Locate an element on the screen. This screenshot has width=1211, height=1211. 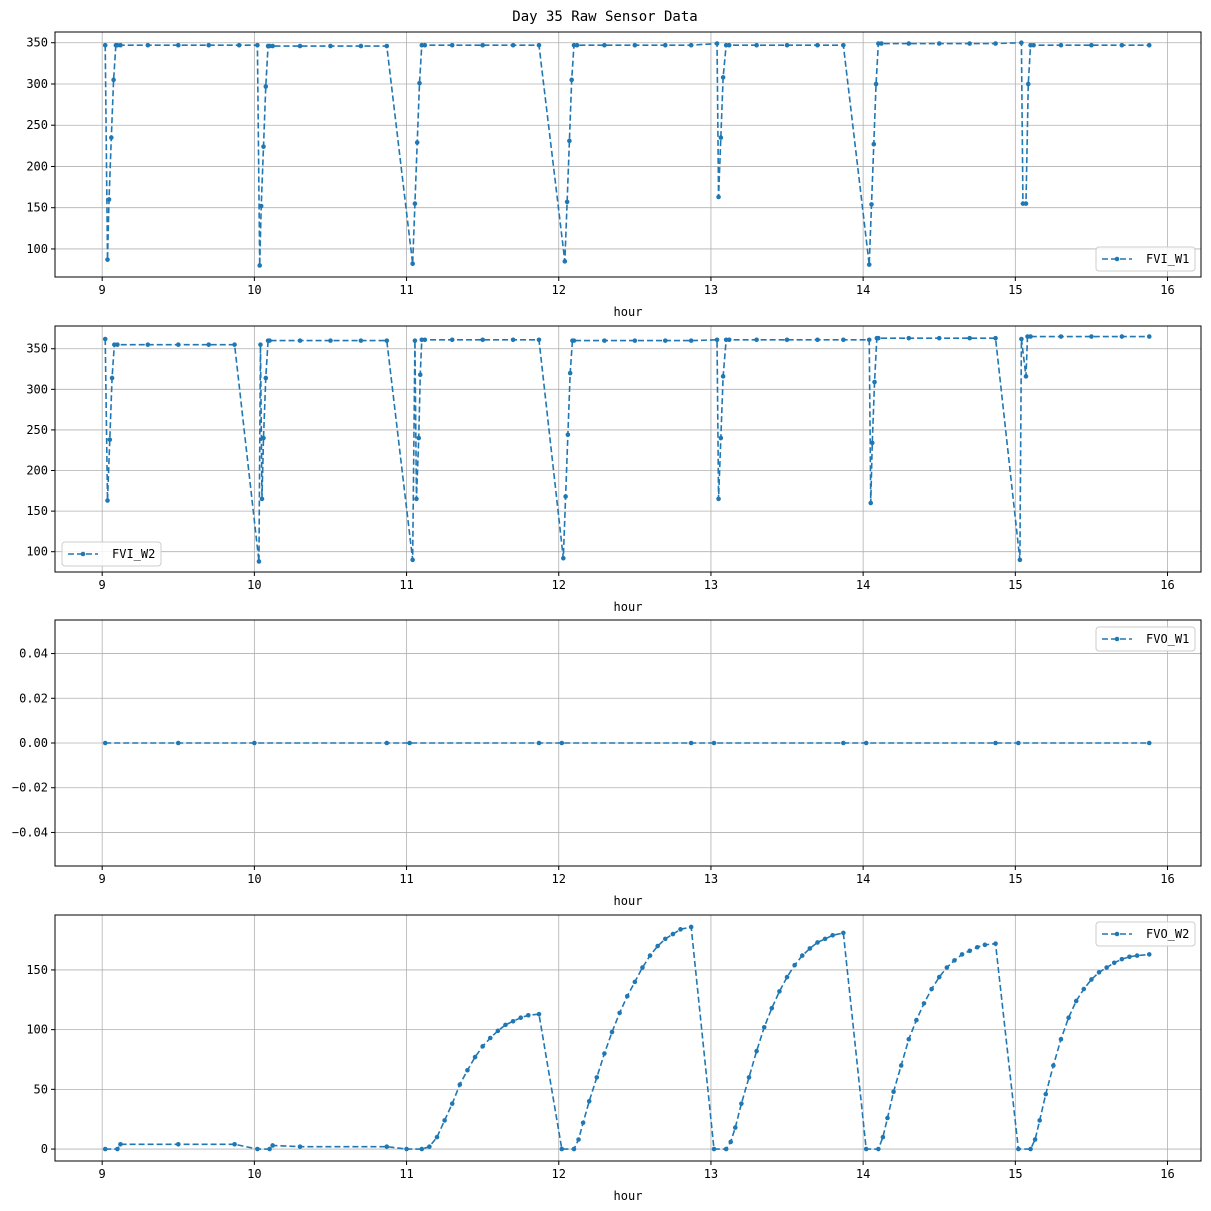
y-tick-label: 150 is located at coordinates (37, 208).